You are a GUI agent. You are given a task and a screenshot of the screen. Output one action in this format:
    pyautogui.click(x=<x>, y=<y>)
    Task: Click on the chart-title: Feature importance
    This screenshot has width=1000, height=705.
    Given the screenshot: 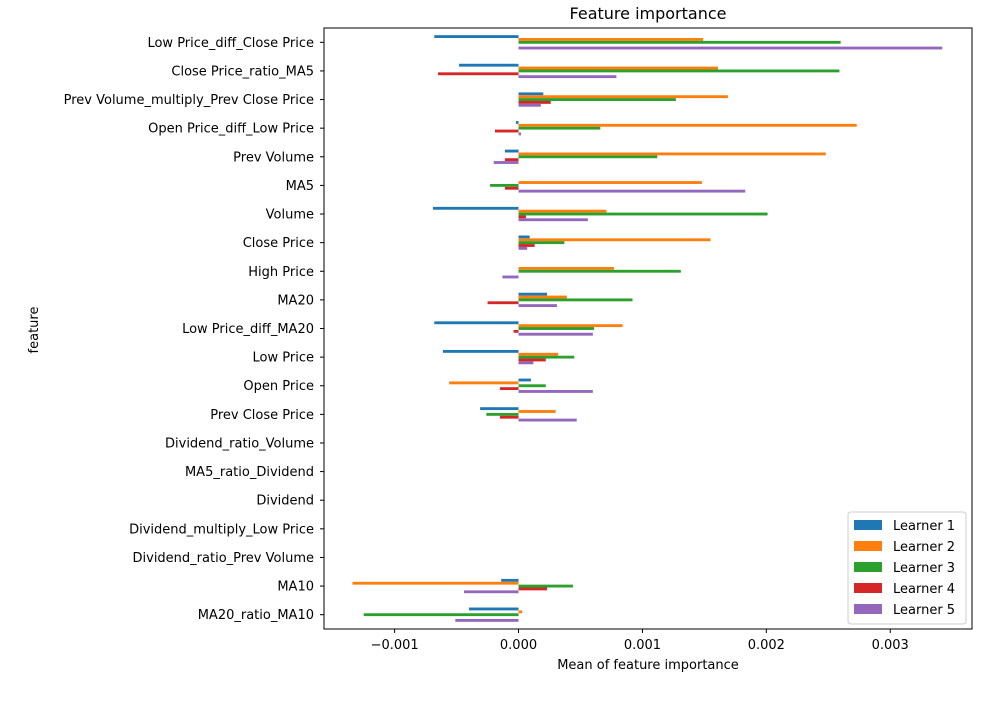 What is the action you would take?
    pyautogui.click(x=648, y=13)
    